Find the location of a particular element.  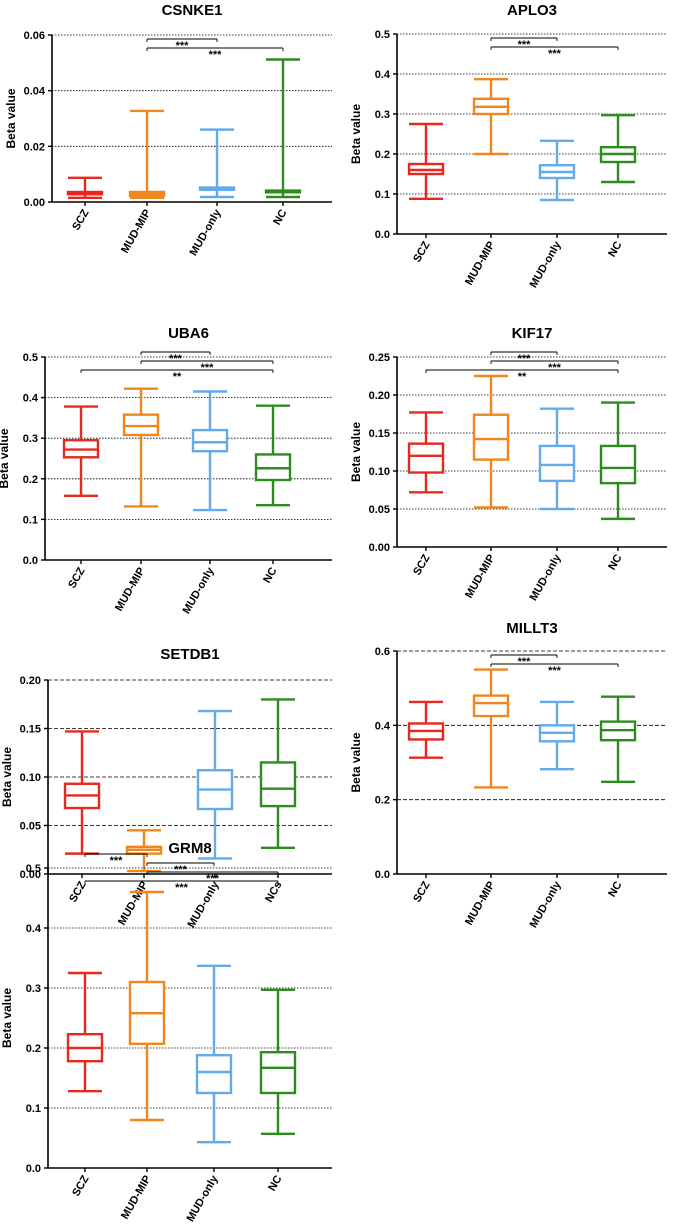

y-tick-label: 0.20 is located at coordinates (379, 396).